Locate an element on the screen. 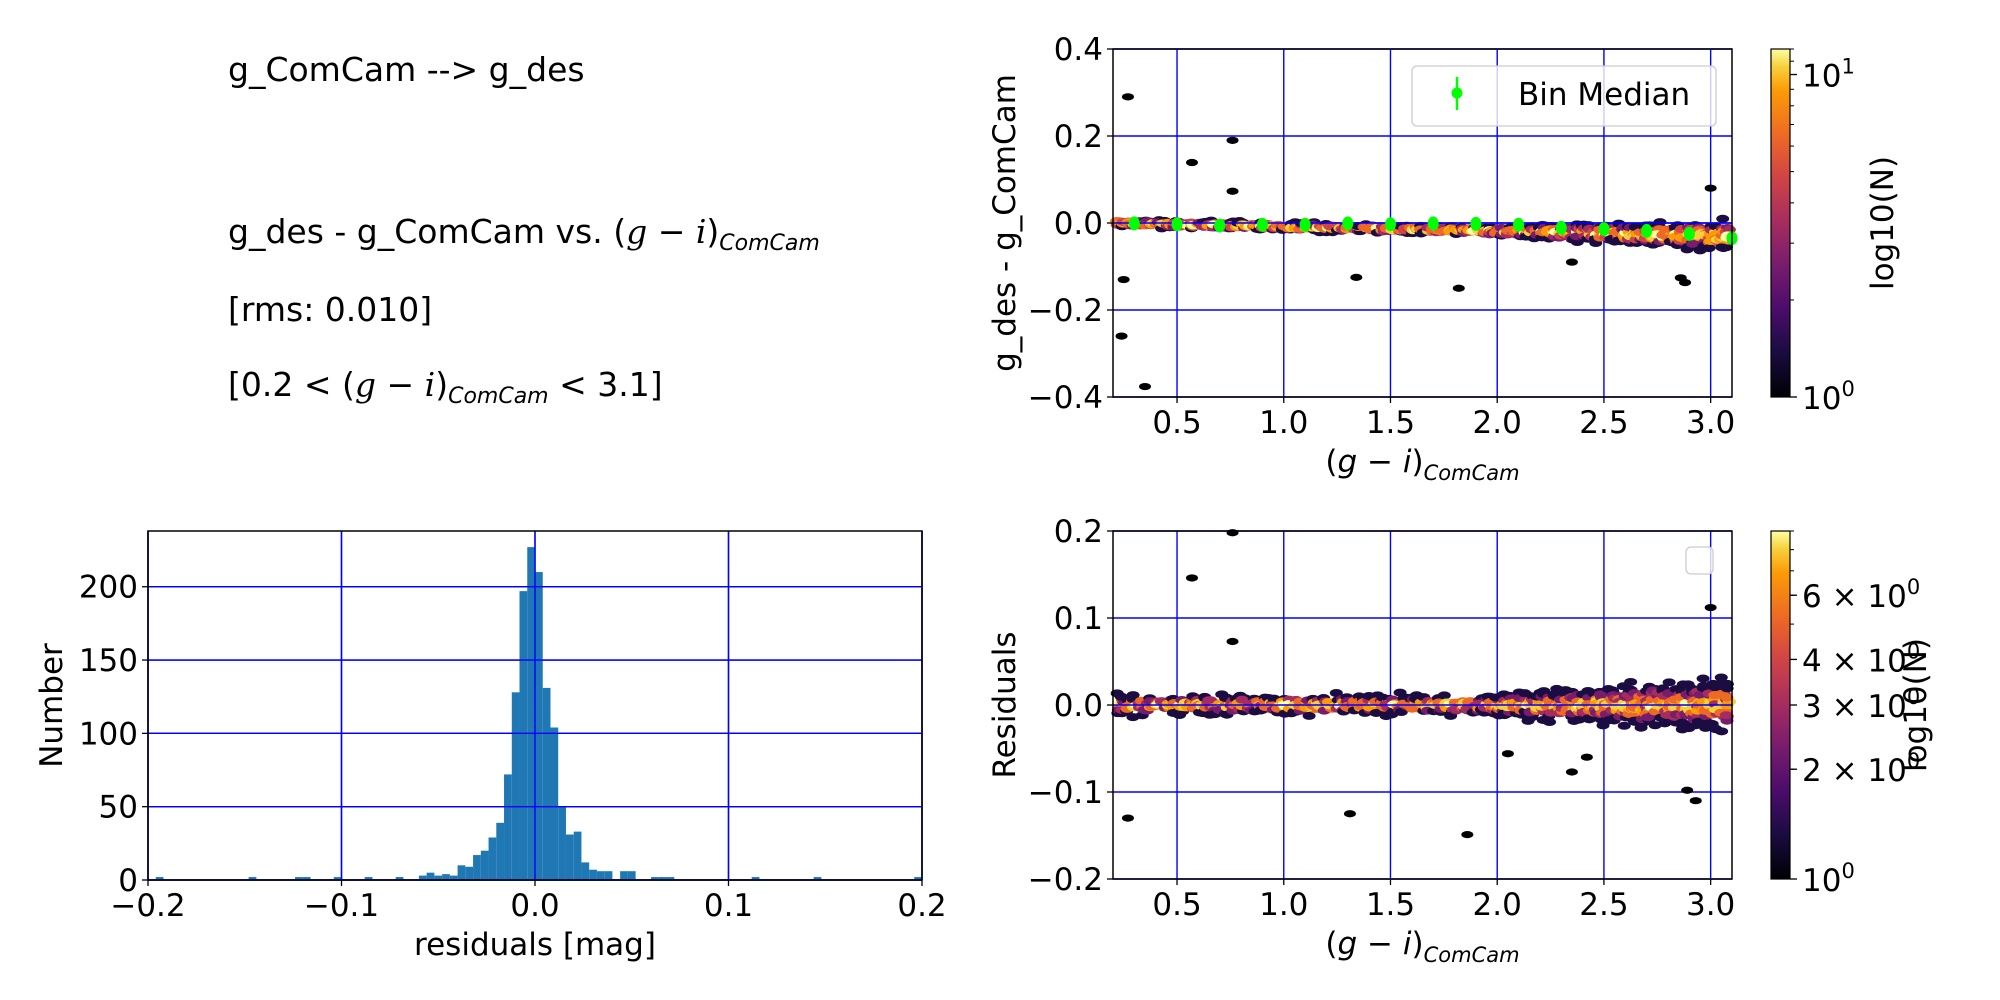  x-tick-label: 0.5 is located at coordinates (1176, 905).